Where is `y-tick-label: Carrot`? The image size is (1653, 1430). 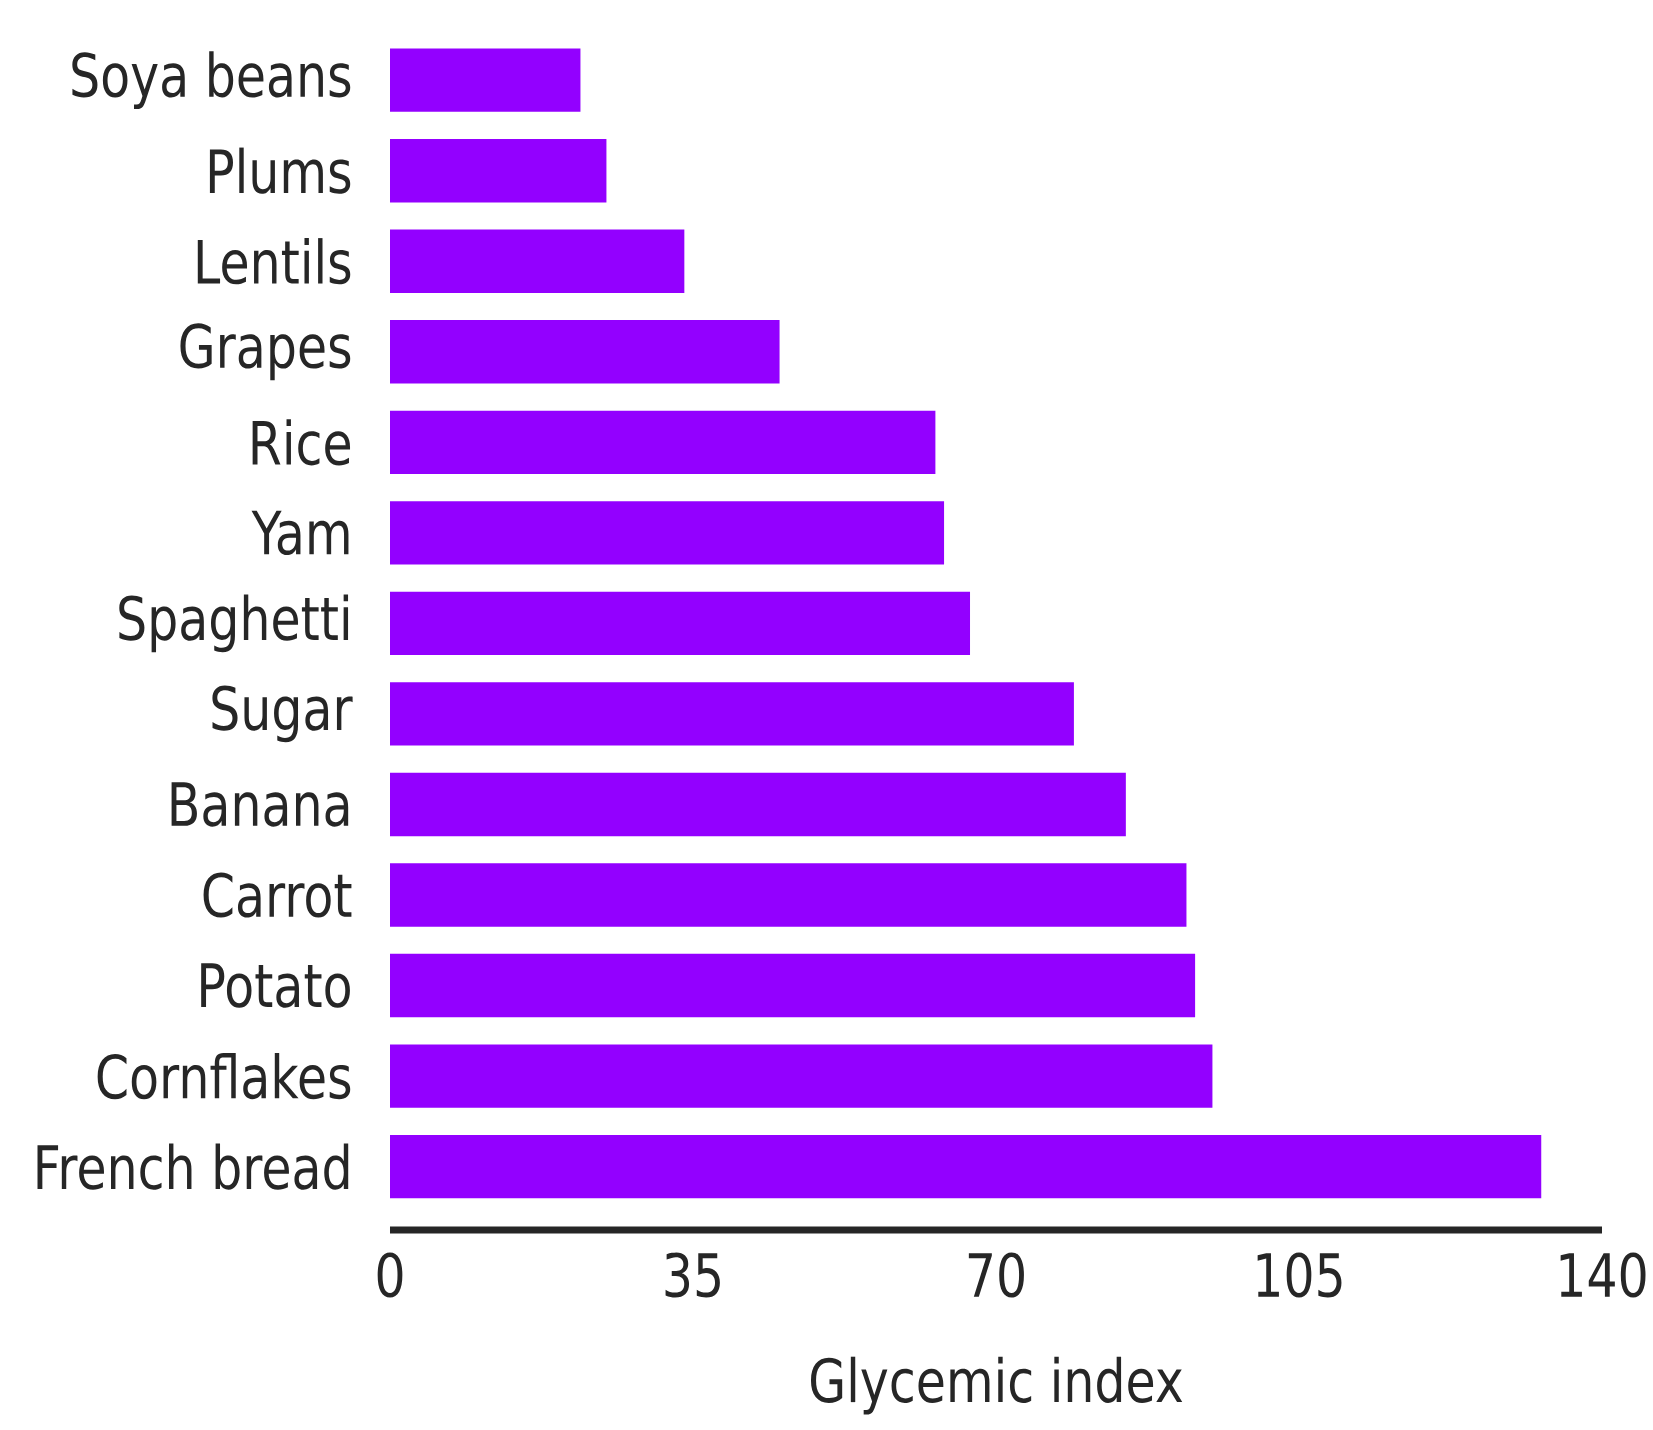 y-tick-label: Carrot is located at coordinates (277, 895).